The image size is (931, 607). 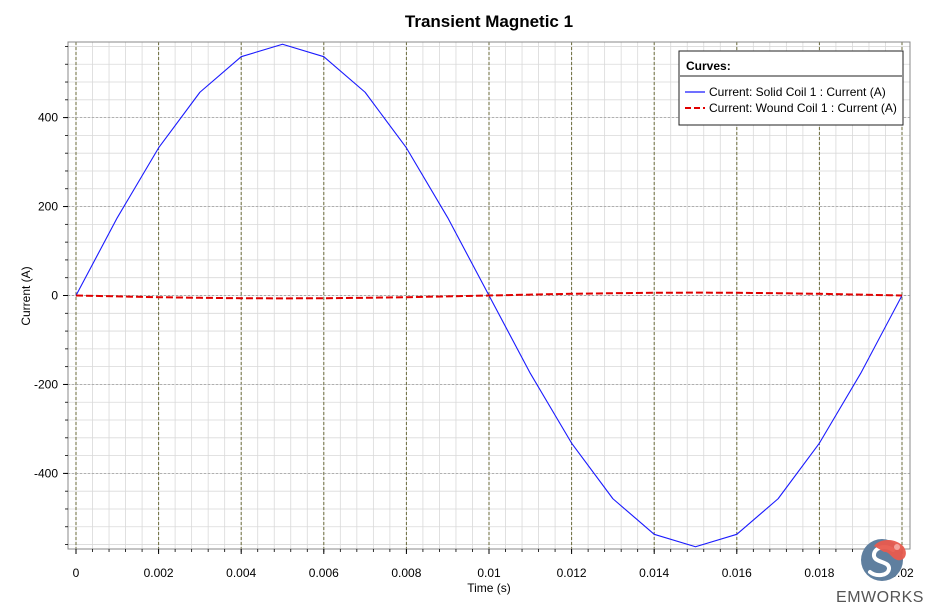 What do you see at coordinates (880, 597) in the screenshot?
I see `brand-name: EMWORKS` at bounding box center [880, 597].